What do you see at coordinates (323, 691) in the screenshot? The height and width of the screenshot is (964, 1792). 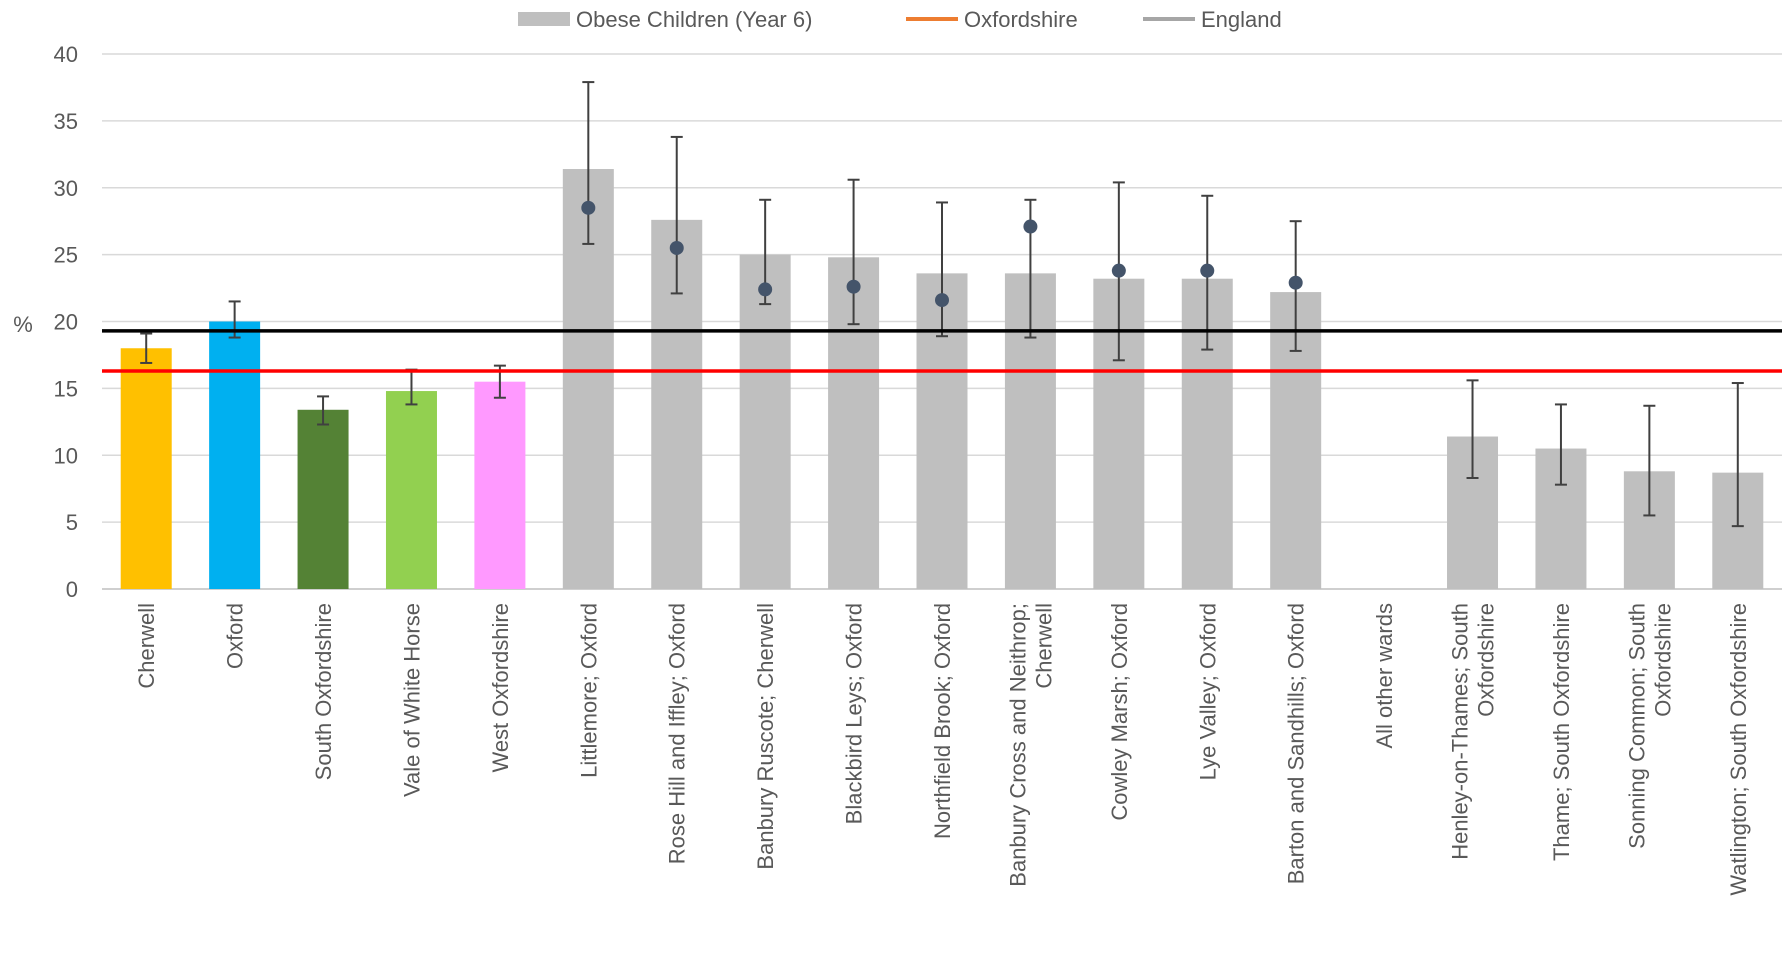 I see `x-tick-label: South Oxfordshire` at bounding box center [323, 691].